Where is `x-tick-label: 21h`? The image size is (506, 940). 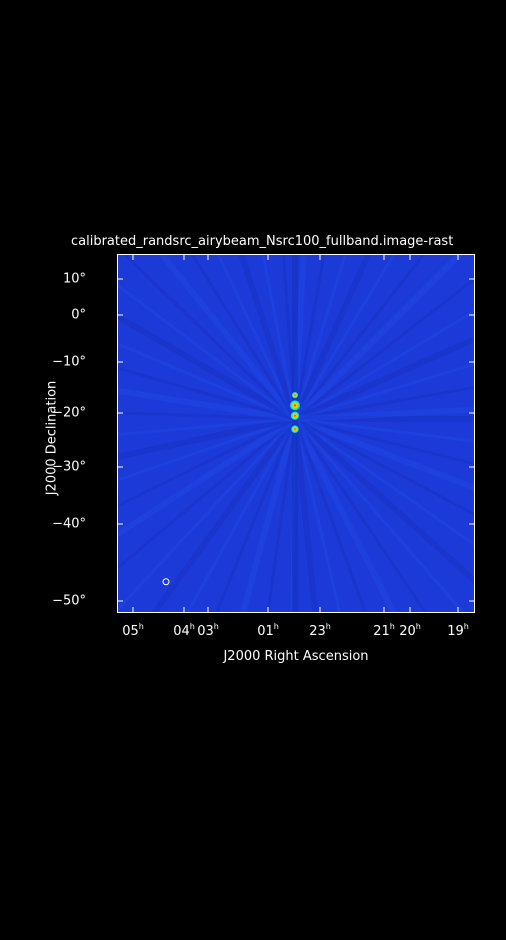
x-tick-label: 21h is located at coordinates (384, 630).